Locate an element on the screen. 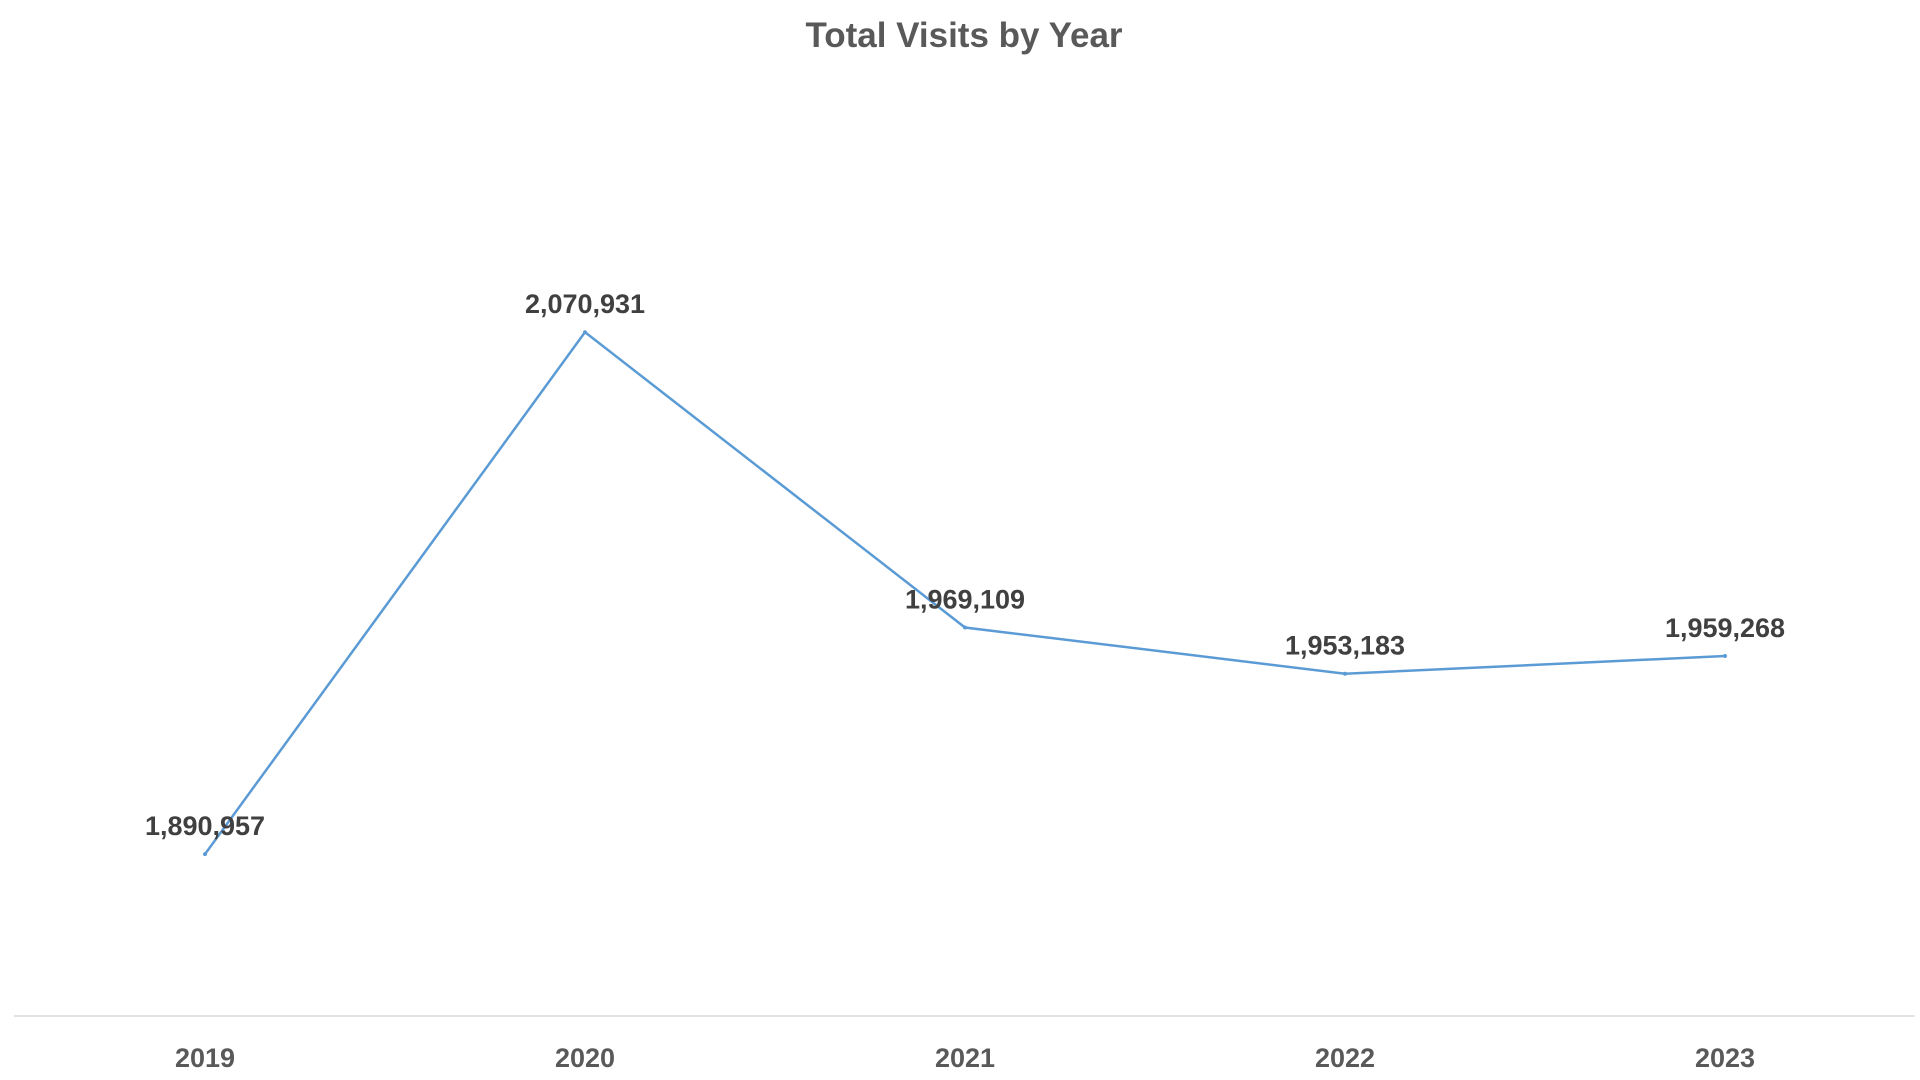 This screenshot has height=1080, width=1920. chart-title: Total Visits by Year is located at coordinates (963, 35).